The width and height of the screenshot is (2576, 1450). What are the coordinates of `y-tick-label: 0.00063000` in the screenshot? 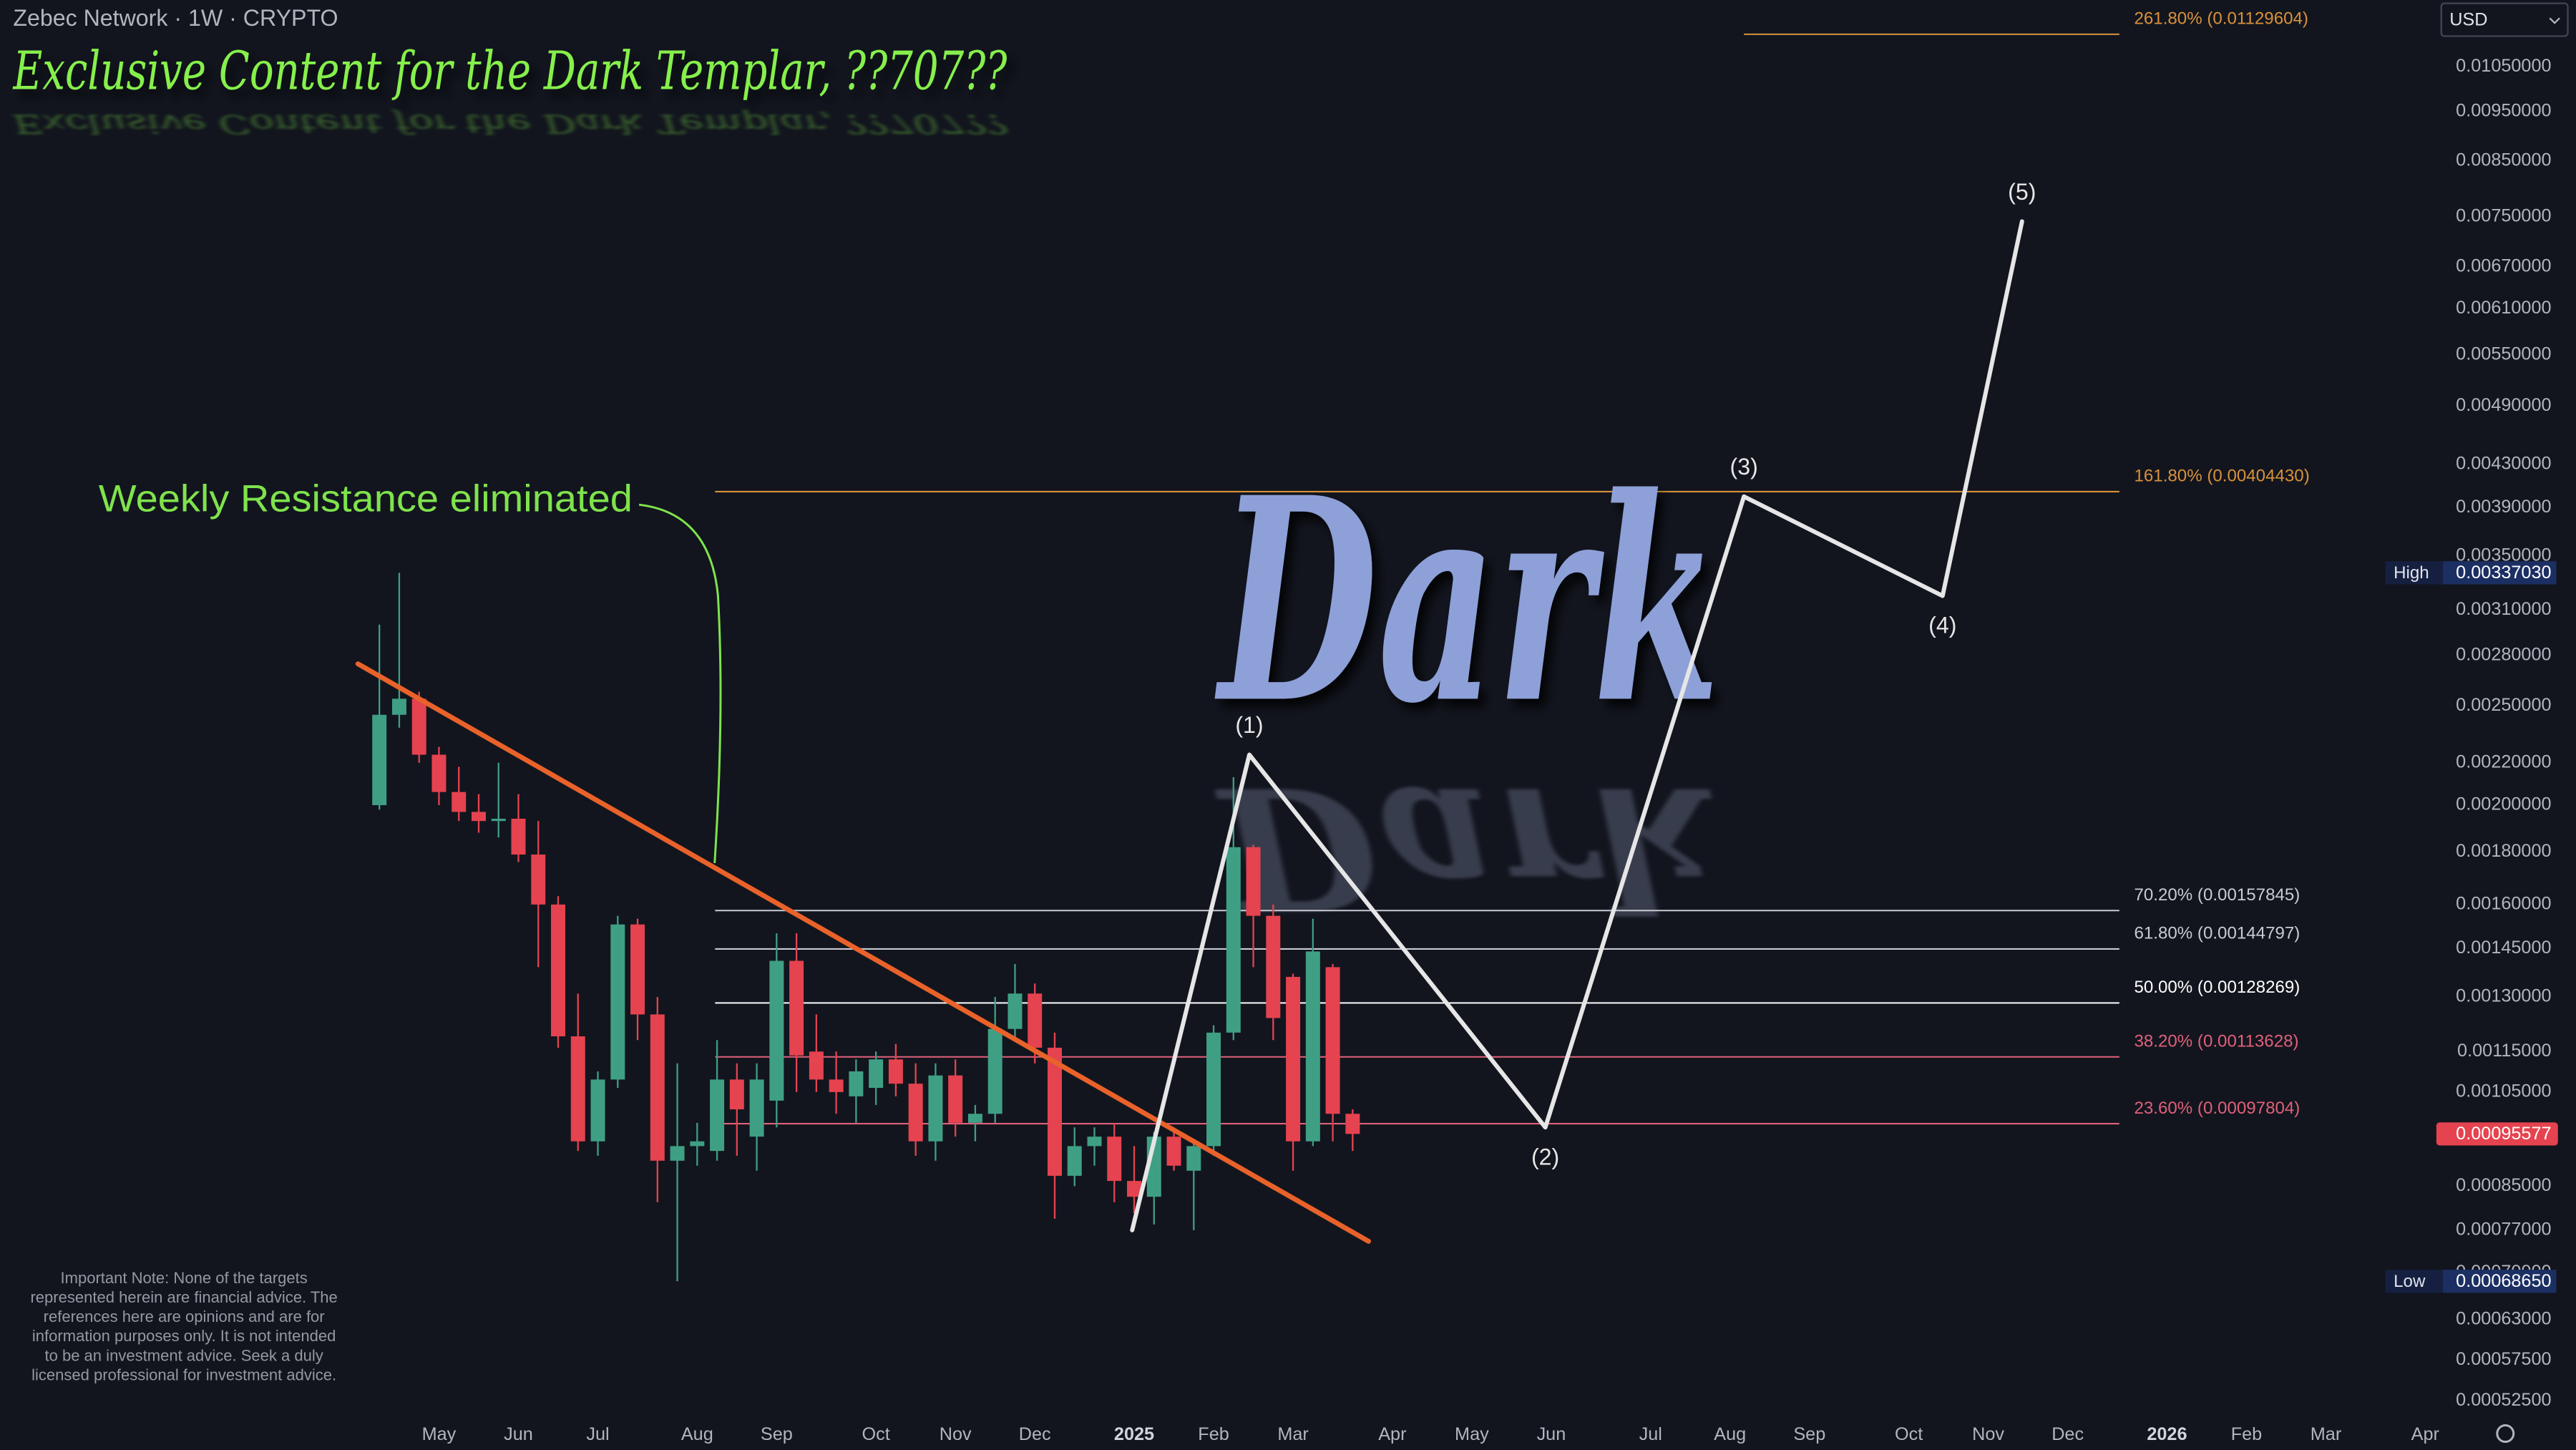 It's located at (2503, 1318).